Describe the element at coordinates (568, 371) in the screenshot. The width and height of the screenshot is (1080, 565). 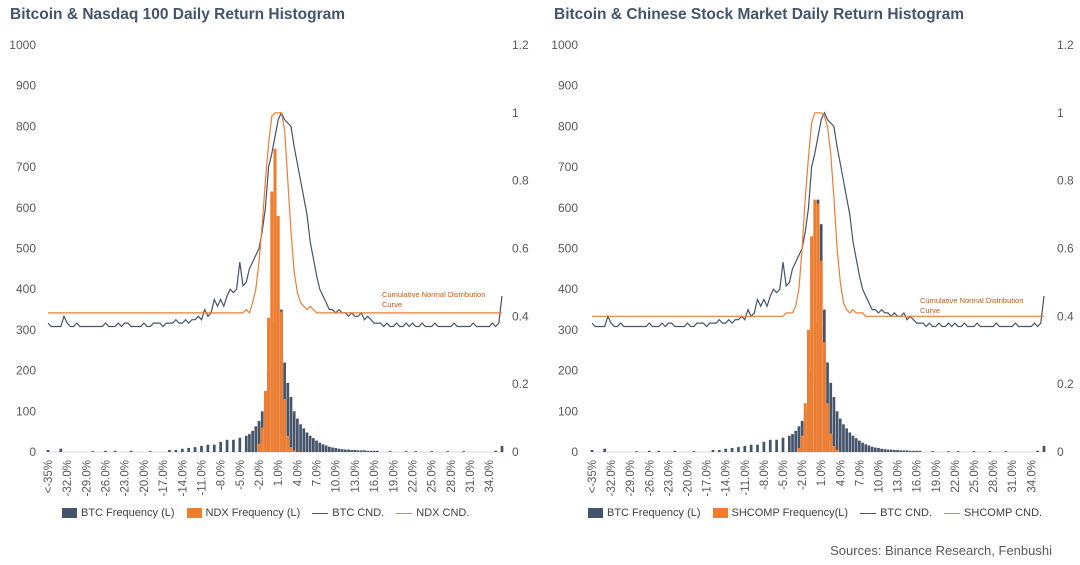
I see `y-left-tick-label: 200` at that location.